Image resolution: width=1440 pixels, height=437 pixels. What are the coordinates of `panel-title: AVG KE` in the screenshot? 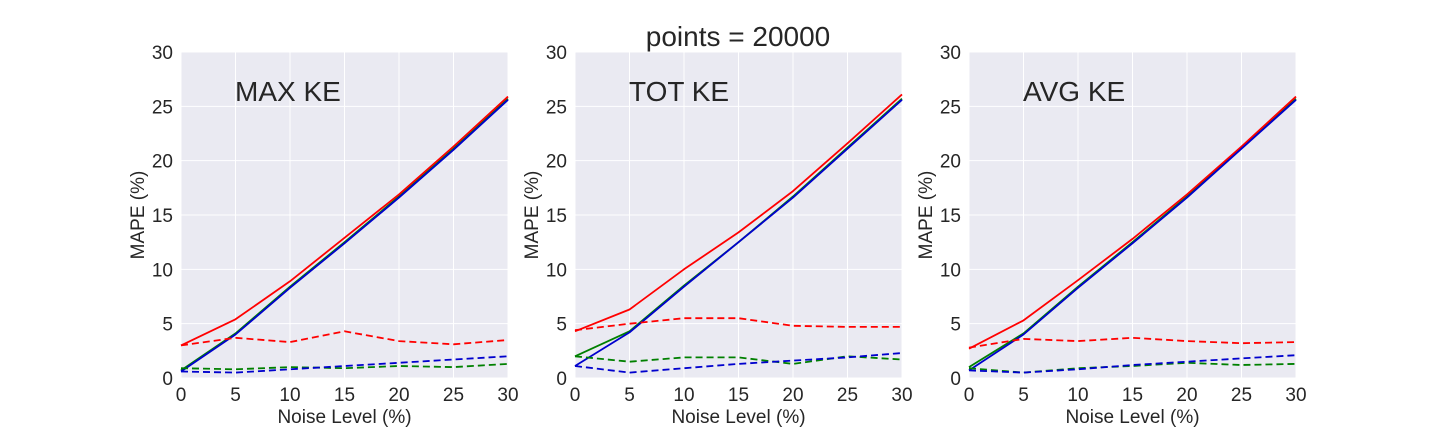 It's located at (1074, 91).